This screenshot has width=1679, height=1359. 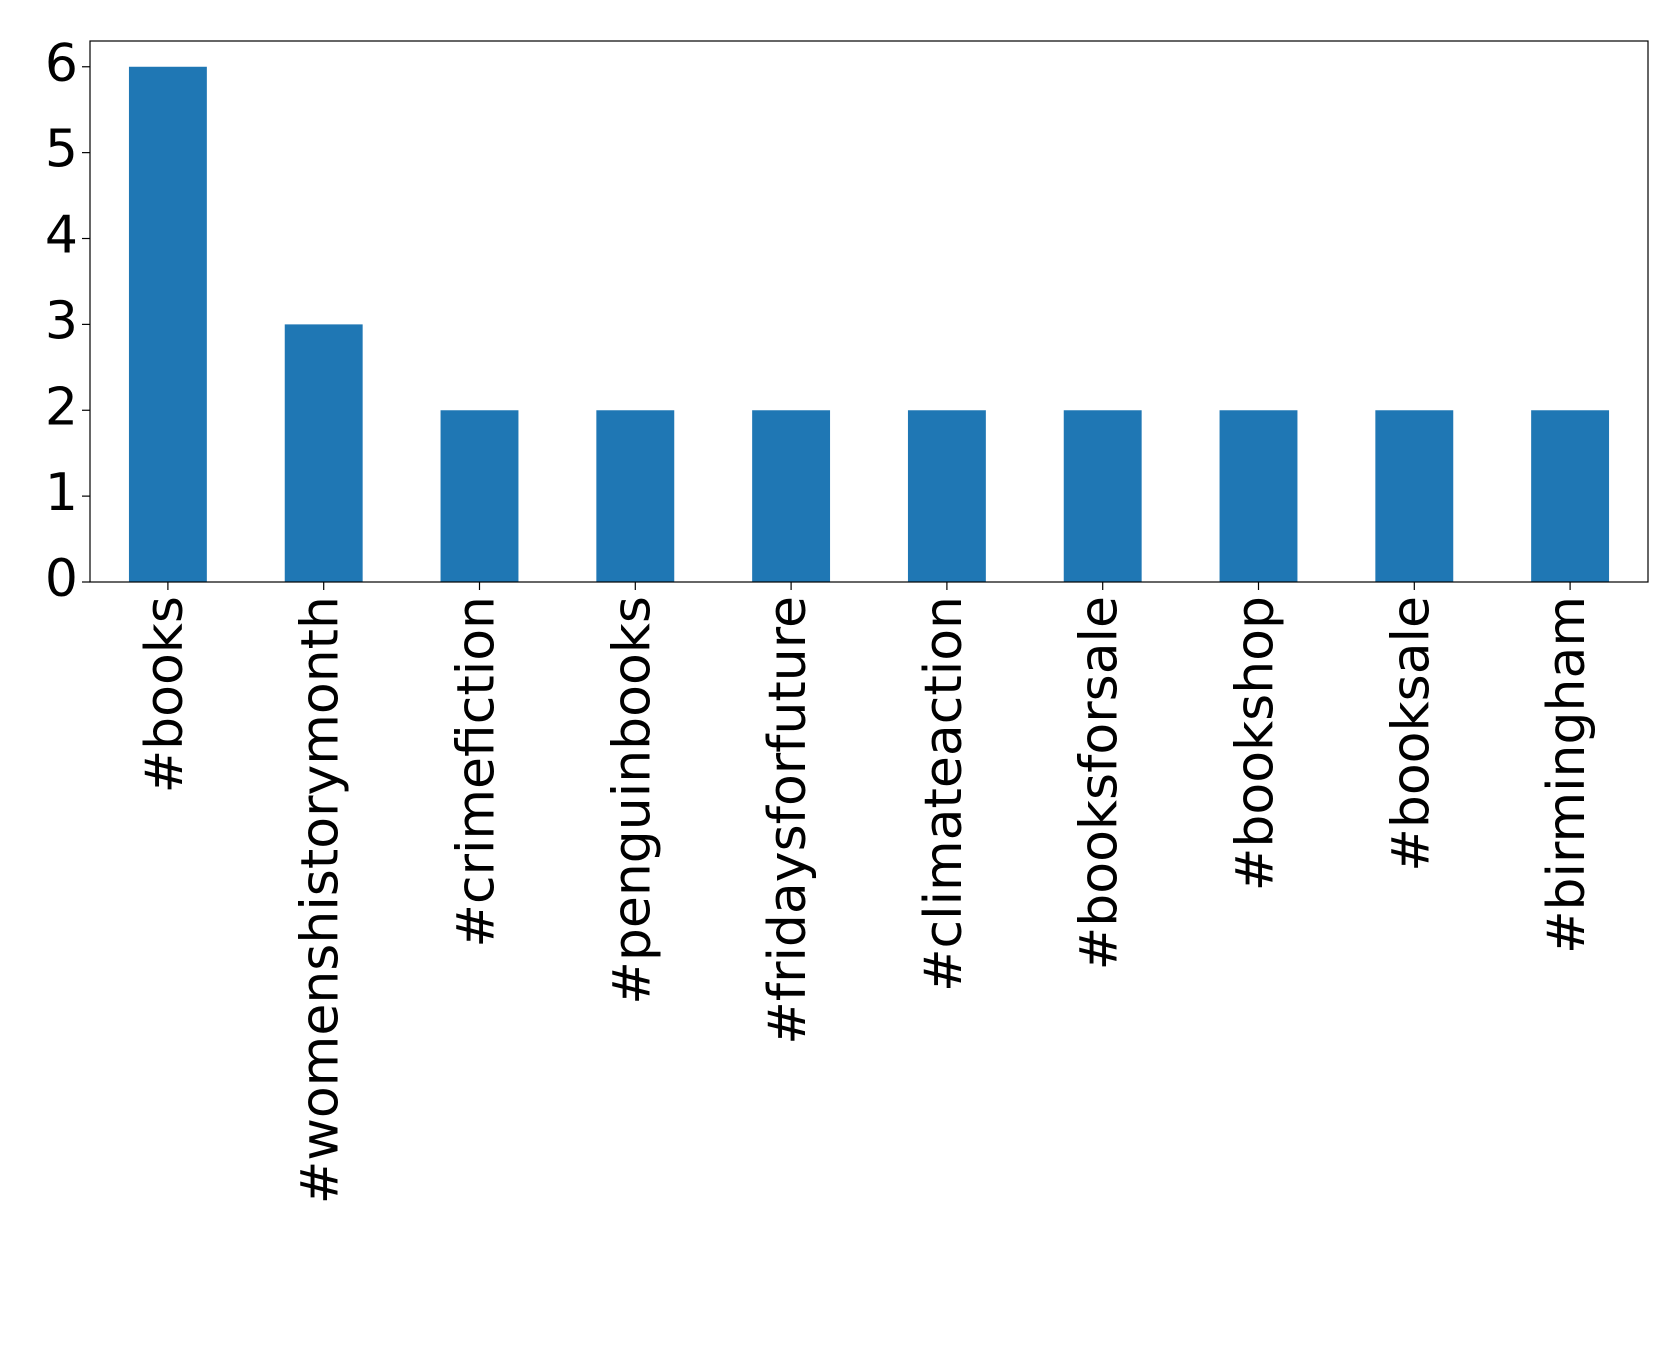 I want to click on x-tick-label: #climateaction, so click(x=944, y=794).